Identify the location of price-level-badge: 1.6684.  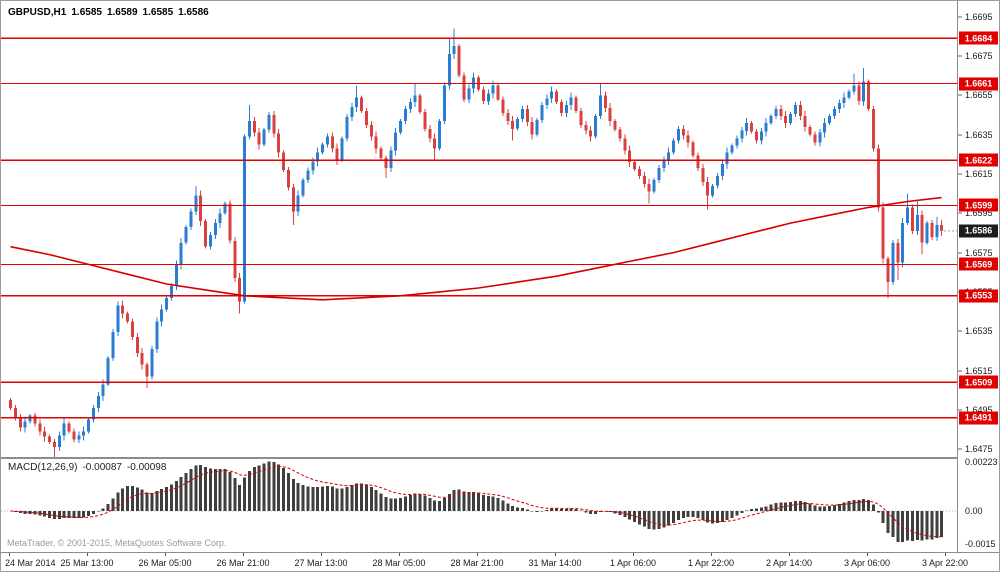
(978, 38).